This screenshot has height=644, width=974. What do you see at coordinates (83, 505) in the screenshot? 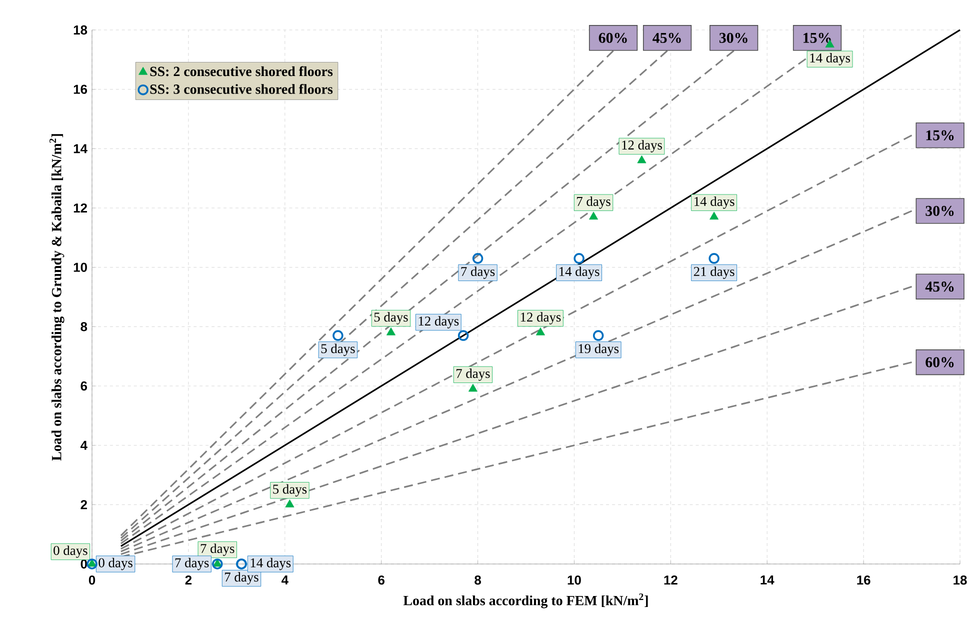
I see `y-tick-label: 2` at bounding box center [83, 505].